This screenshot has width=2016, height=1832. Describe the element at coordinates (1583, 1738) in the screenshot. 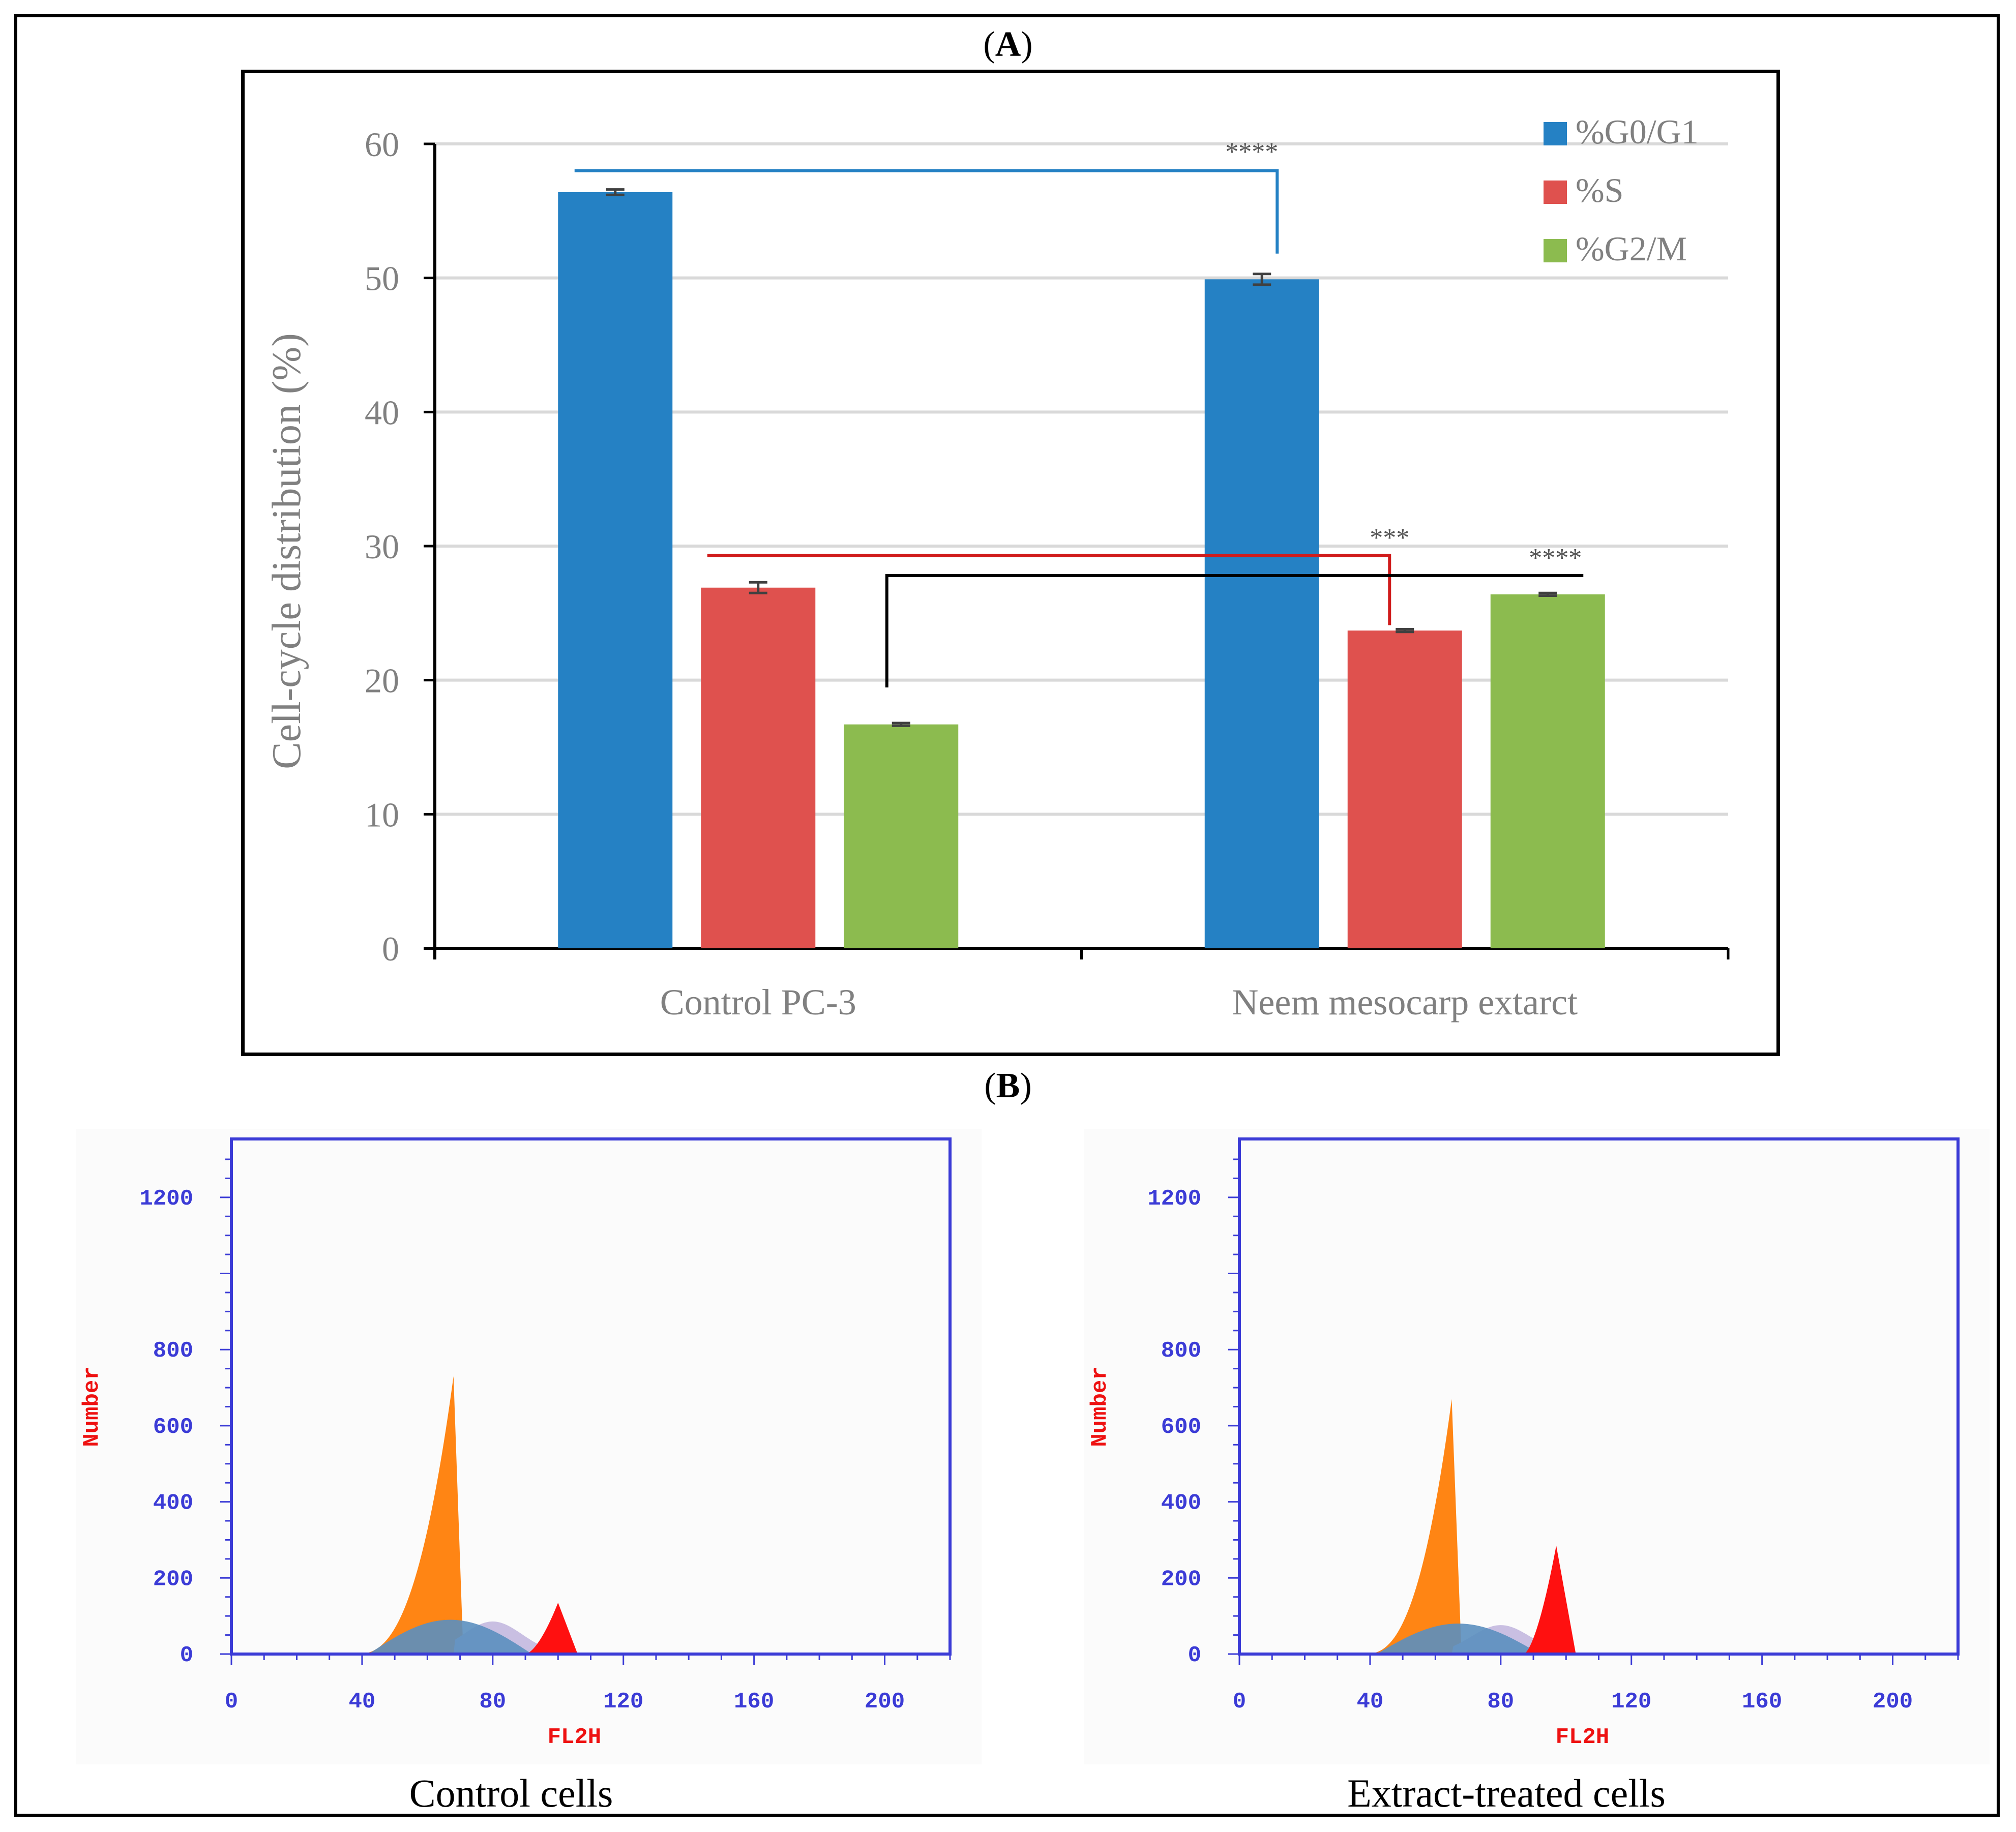

I see `extract-x-axis-title: FL2H` at that location.